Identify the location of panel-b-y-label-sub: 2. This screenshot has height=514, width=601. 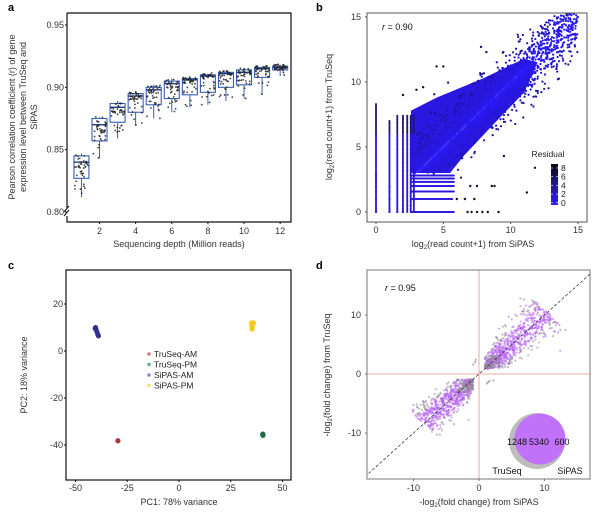
(333, 166).